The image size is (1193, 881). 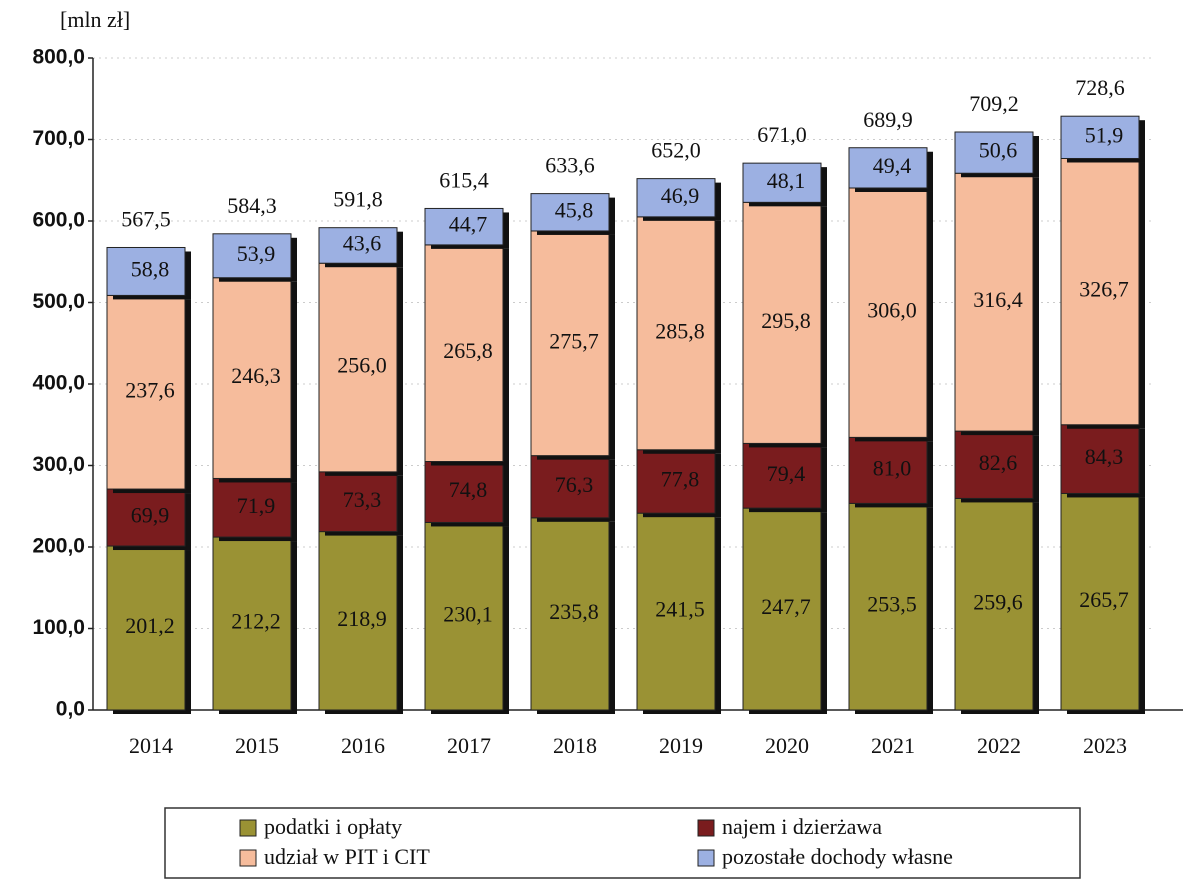 I want to click on value-label: 259,6, so click(x=998, y=601).